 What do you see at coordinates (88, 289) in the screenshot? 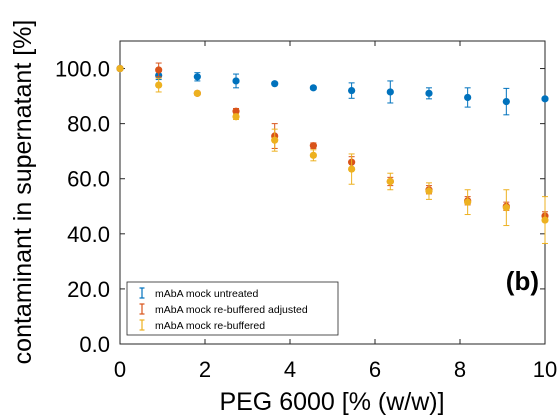
I see `y-tick-label: 20.0` at bounding box center [88, 289].